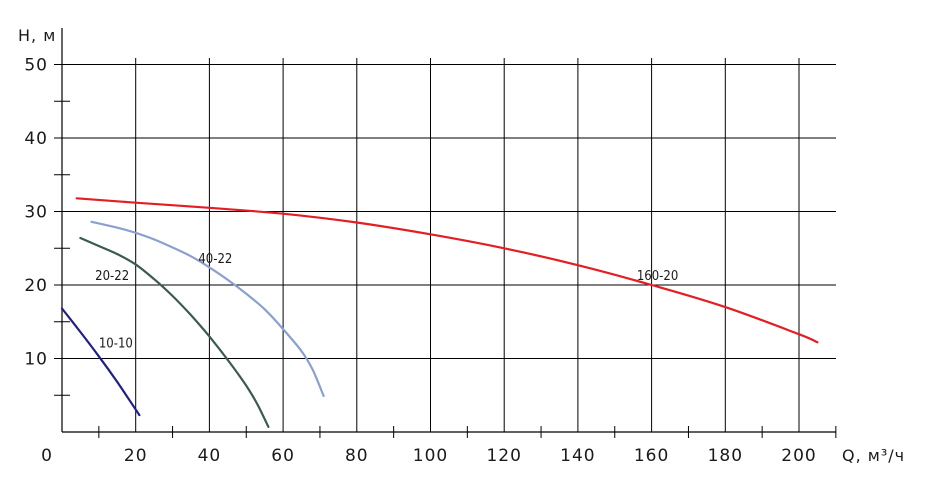 This screenshot has width=947, height=488. Describe the element at coordinates (651, 456) in the screenshot. I see `x-tick-label-160: 160` at that location.